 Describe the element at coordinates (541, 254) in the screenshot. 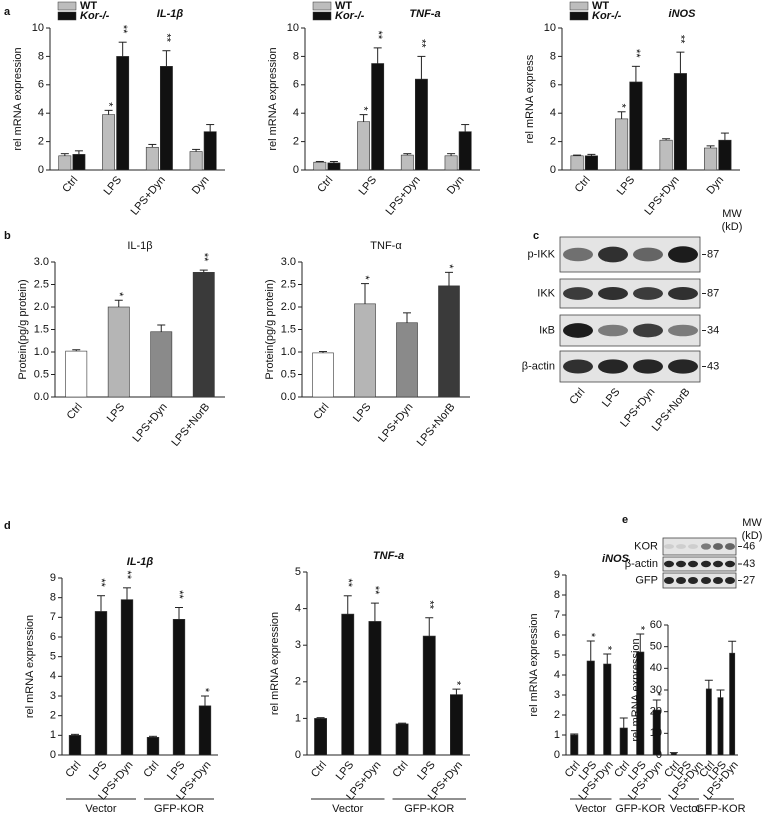

I see `blot-row-label: p-IKK` at that location.